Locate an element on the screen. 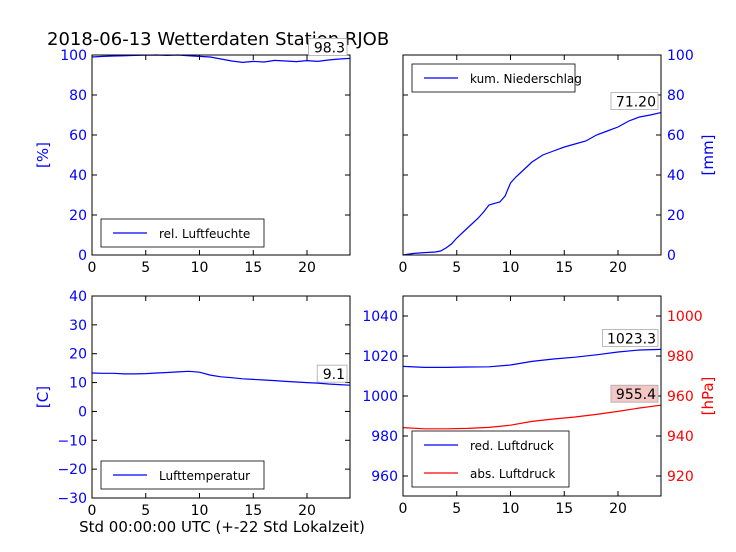  series-line-abs-luftdruck is located at coordinates (532, 417).